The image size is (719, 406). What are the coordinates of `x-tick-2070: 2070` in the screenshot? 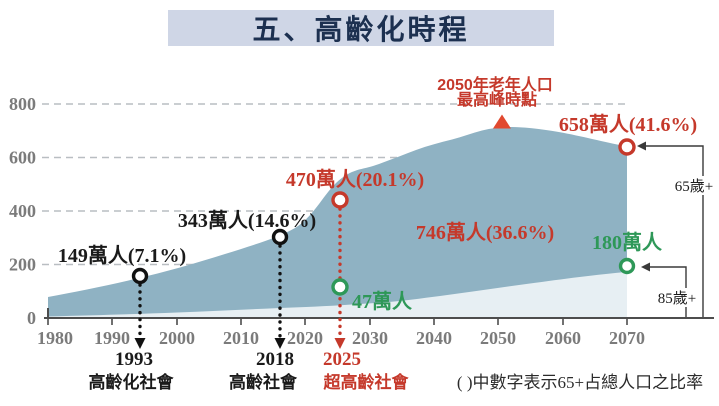 It's located at (627, 338).